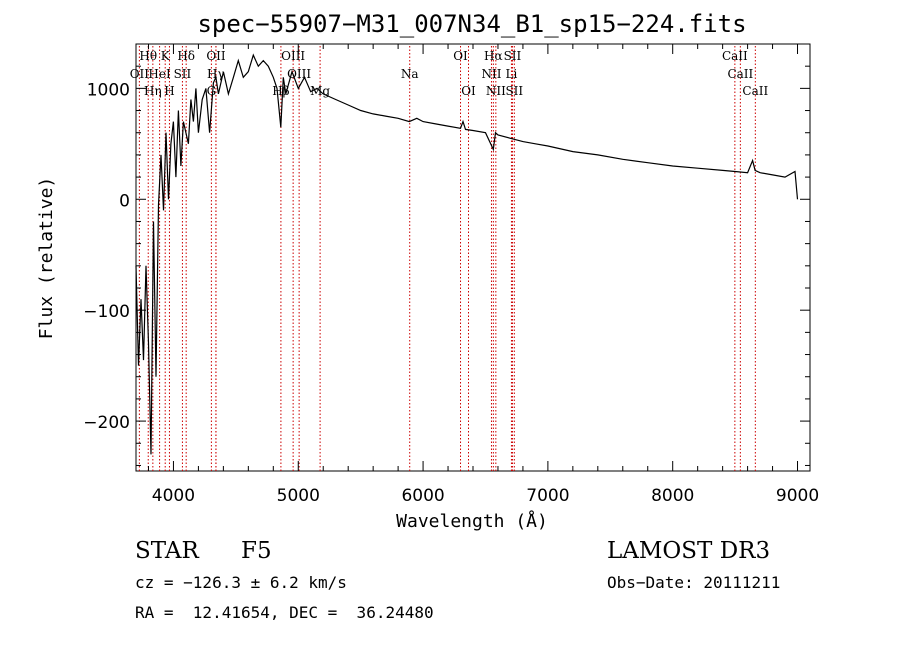 The image size is (900, 649). What do you see at coordinates (735, 56) in the screenshot?
I see `line-marker-label-8: CaII` at bounding box center [735, 56].